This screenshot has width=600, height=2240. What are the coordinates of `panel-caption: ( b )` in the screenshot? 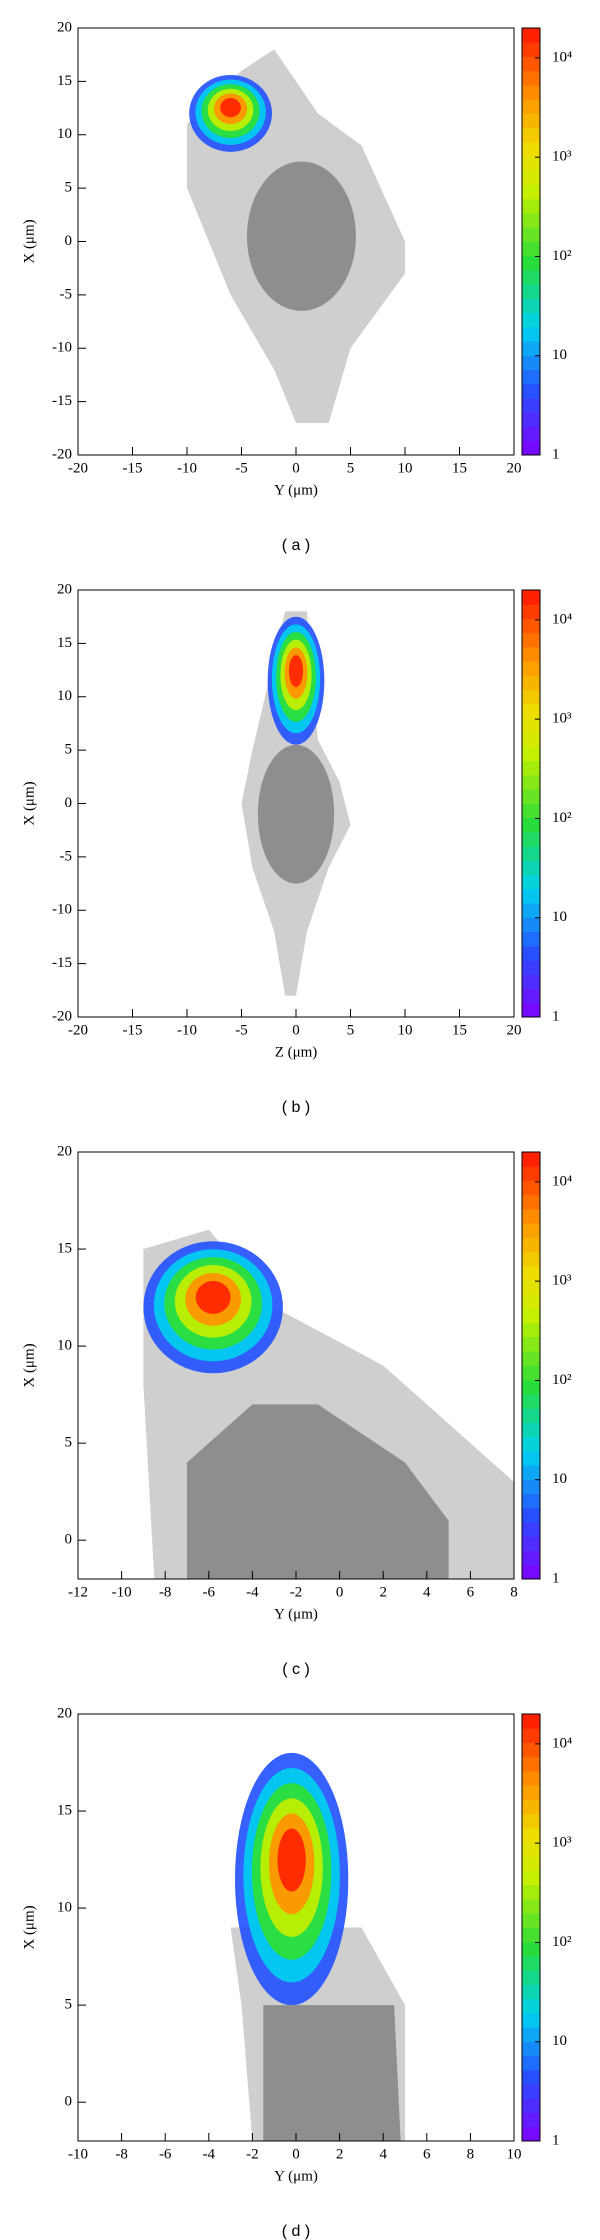 It's located at (296, 1107).